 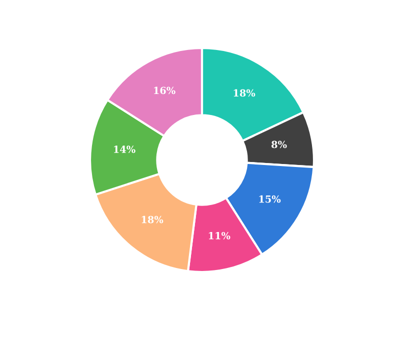 What do you see at coordinates (270, 199) in the screenshot?
I see `data-label: 15%` at bounding box center [270, 199].